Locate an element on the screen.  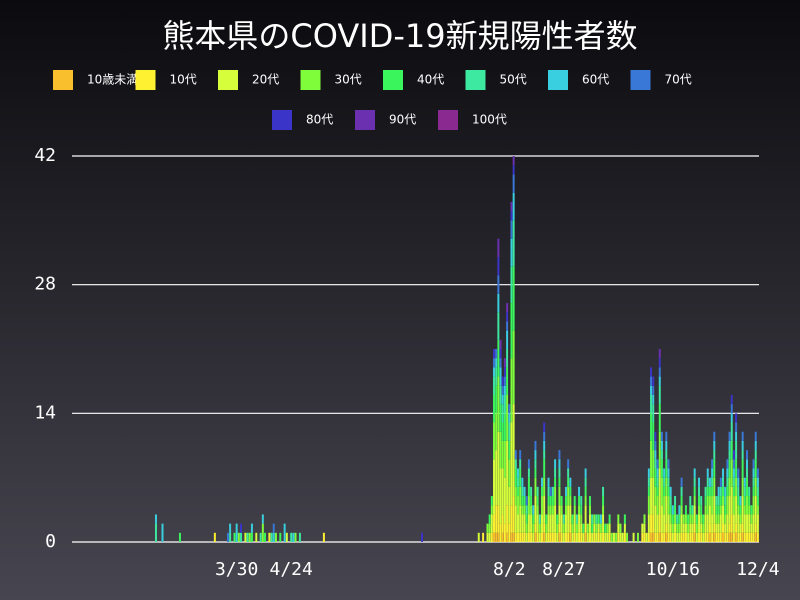
x-tick-label: 3/30 is located at coordinates (236, 569).